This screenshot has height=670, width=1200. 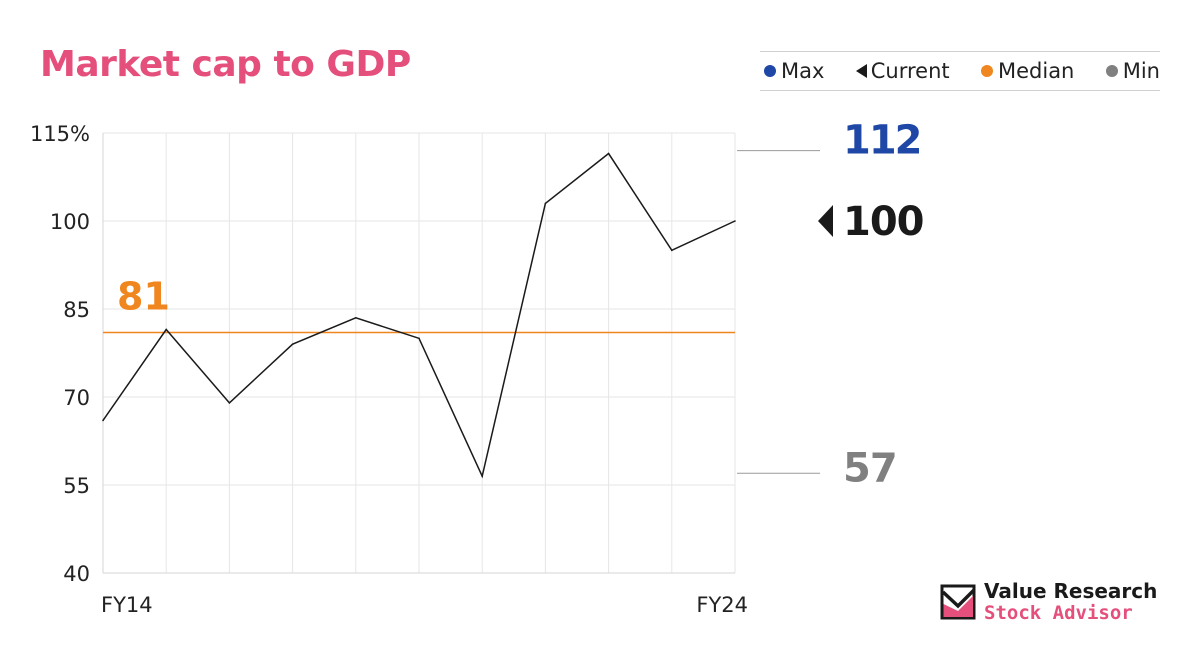 I want to click on legend-min: Min, so click(x=1131, y=71).